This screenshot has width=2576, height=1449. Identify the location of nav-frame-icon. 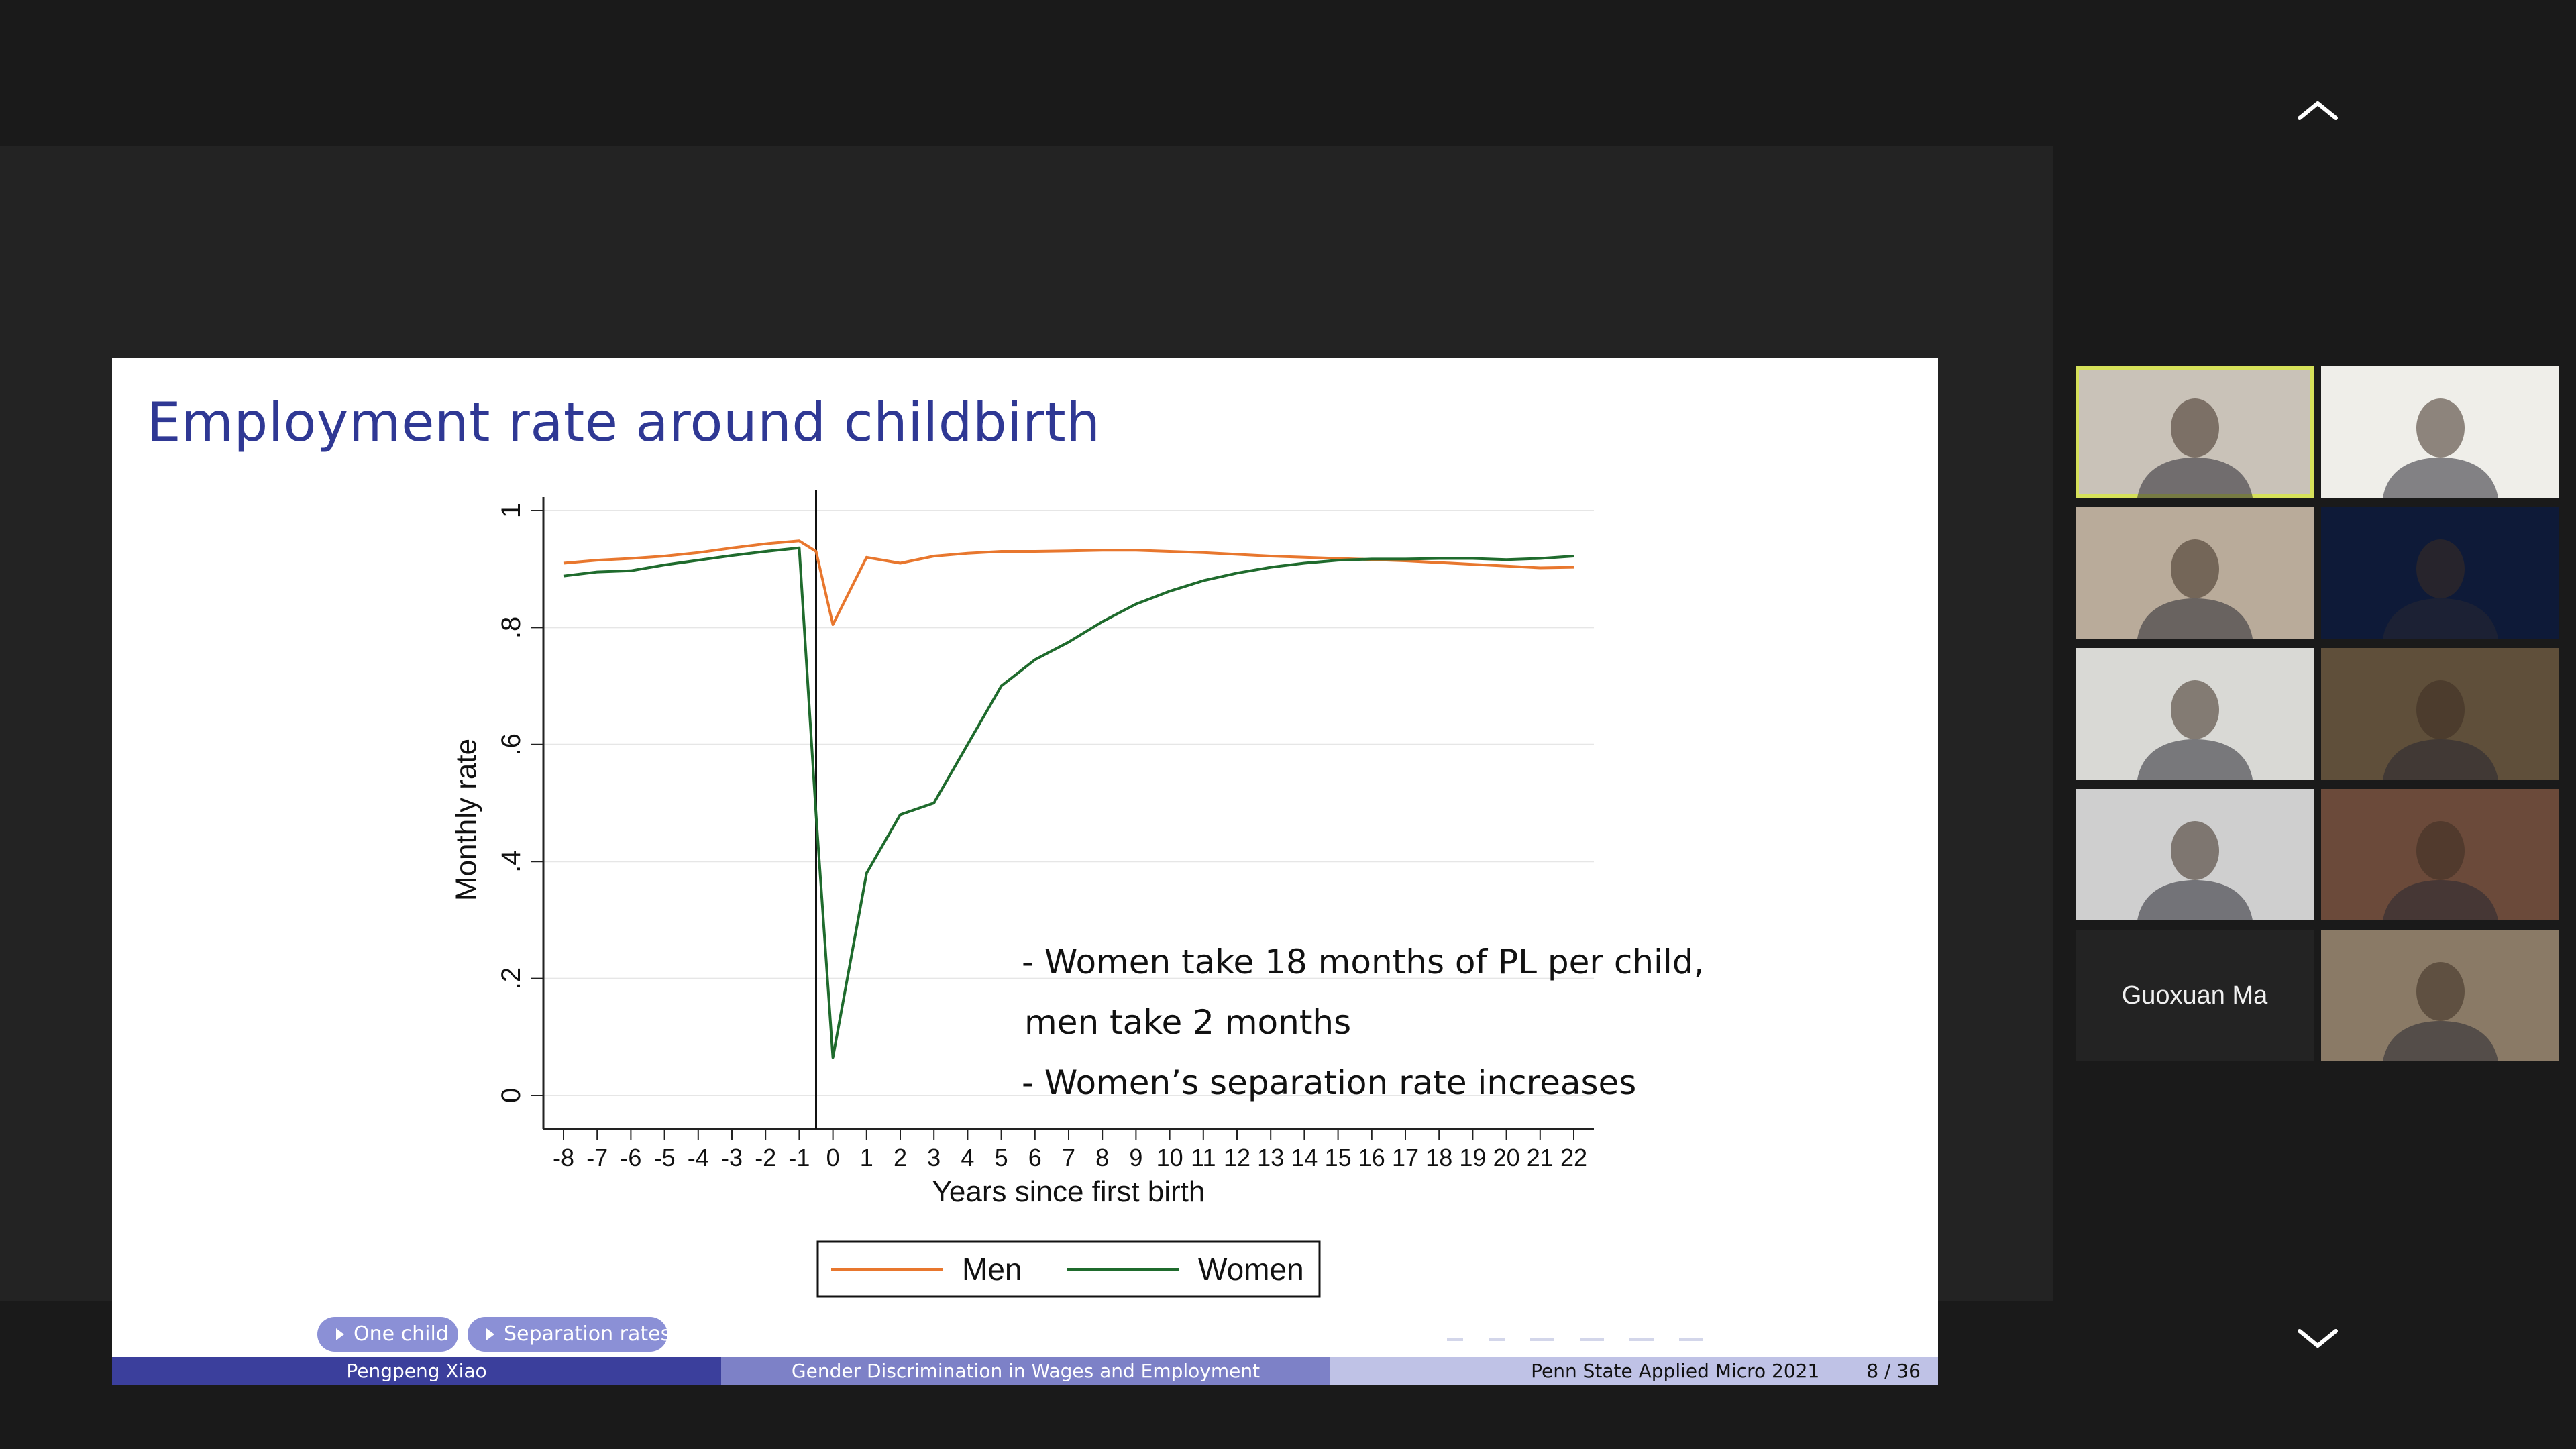
(1497, 1335).